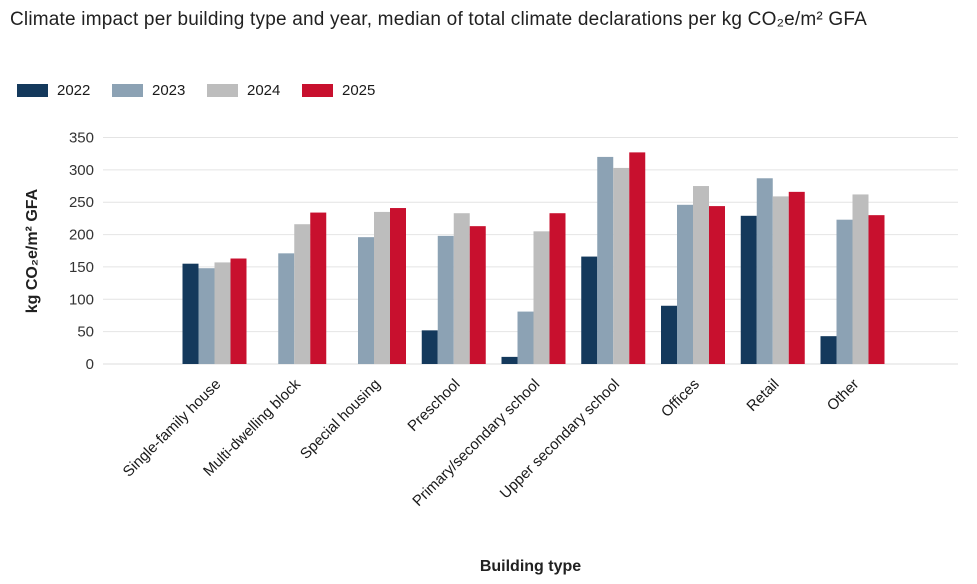  Describe the element at coordinates (669, 334) in the screenshot. I see `bar-2022-offices` at that location.